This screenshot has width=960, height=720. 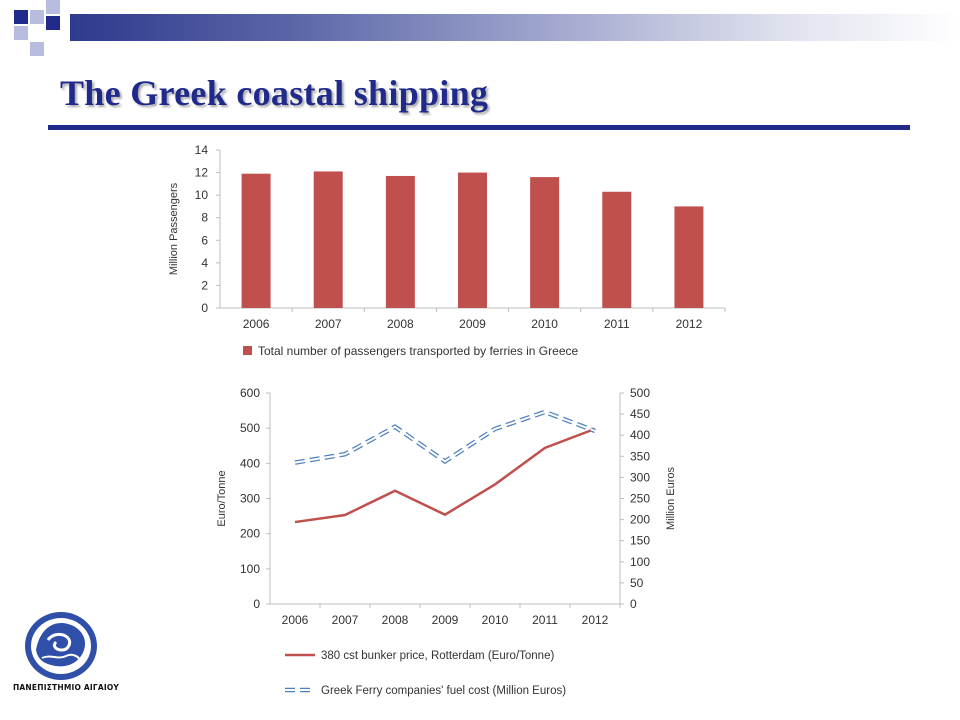 I want to click on right-y-axis-title: Million Euros, so click(x=671, y=498).